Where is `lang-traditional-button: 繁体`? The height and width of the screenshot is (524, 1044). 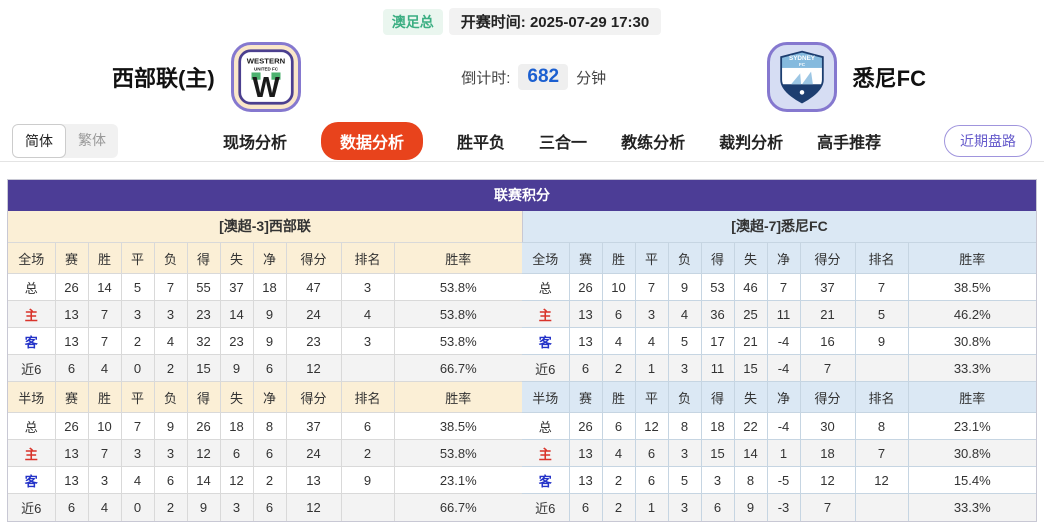 lang-traditional-button: 繁体 is located at coordinates (92, 139).